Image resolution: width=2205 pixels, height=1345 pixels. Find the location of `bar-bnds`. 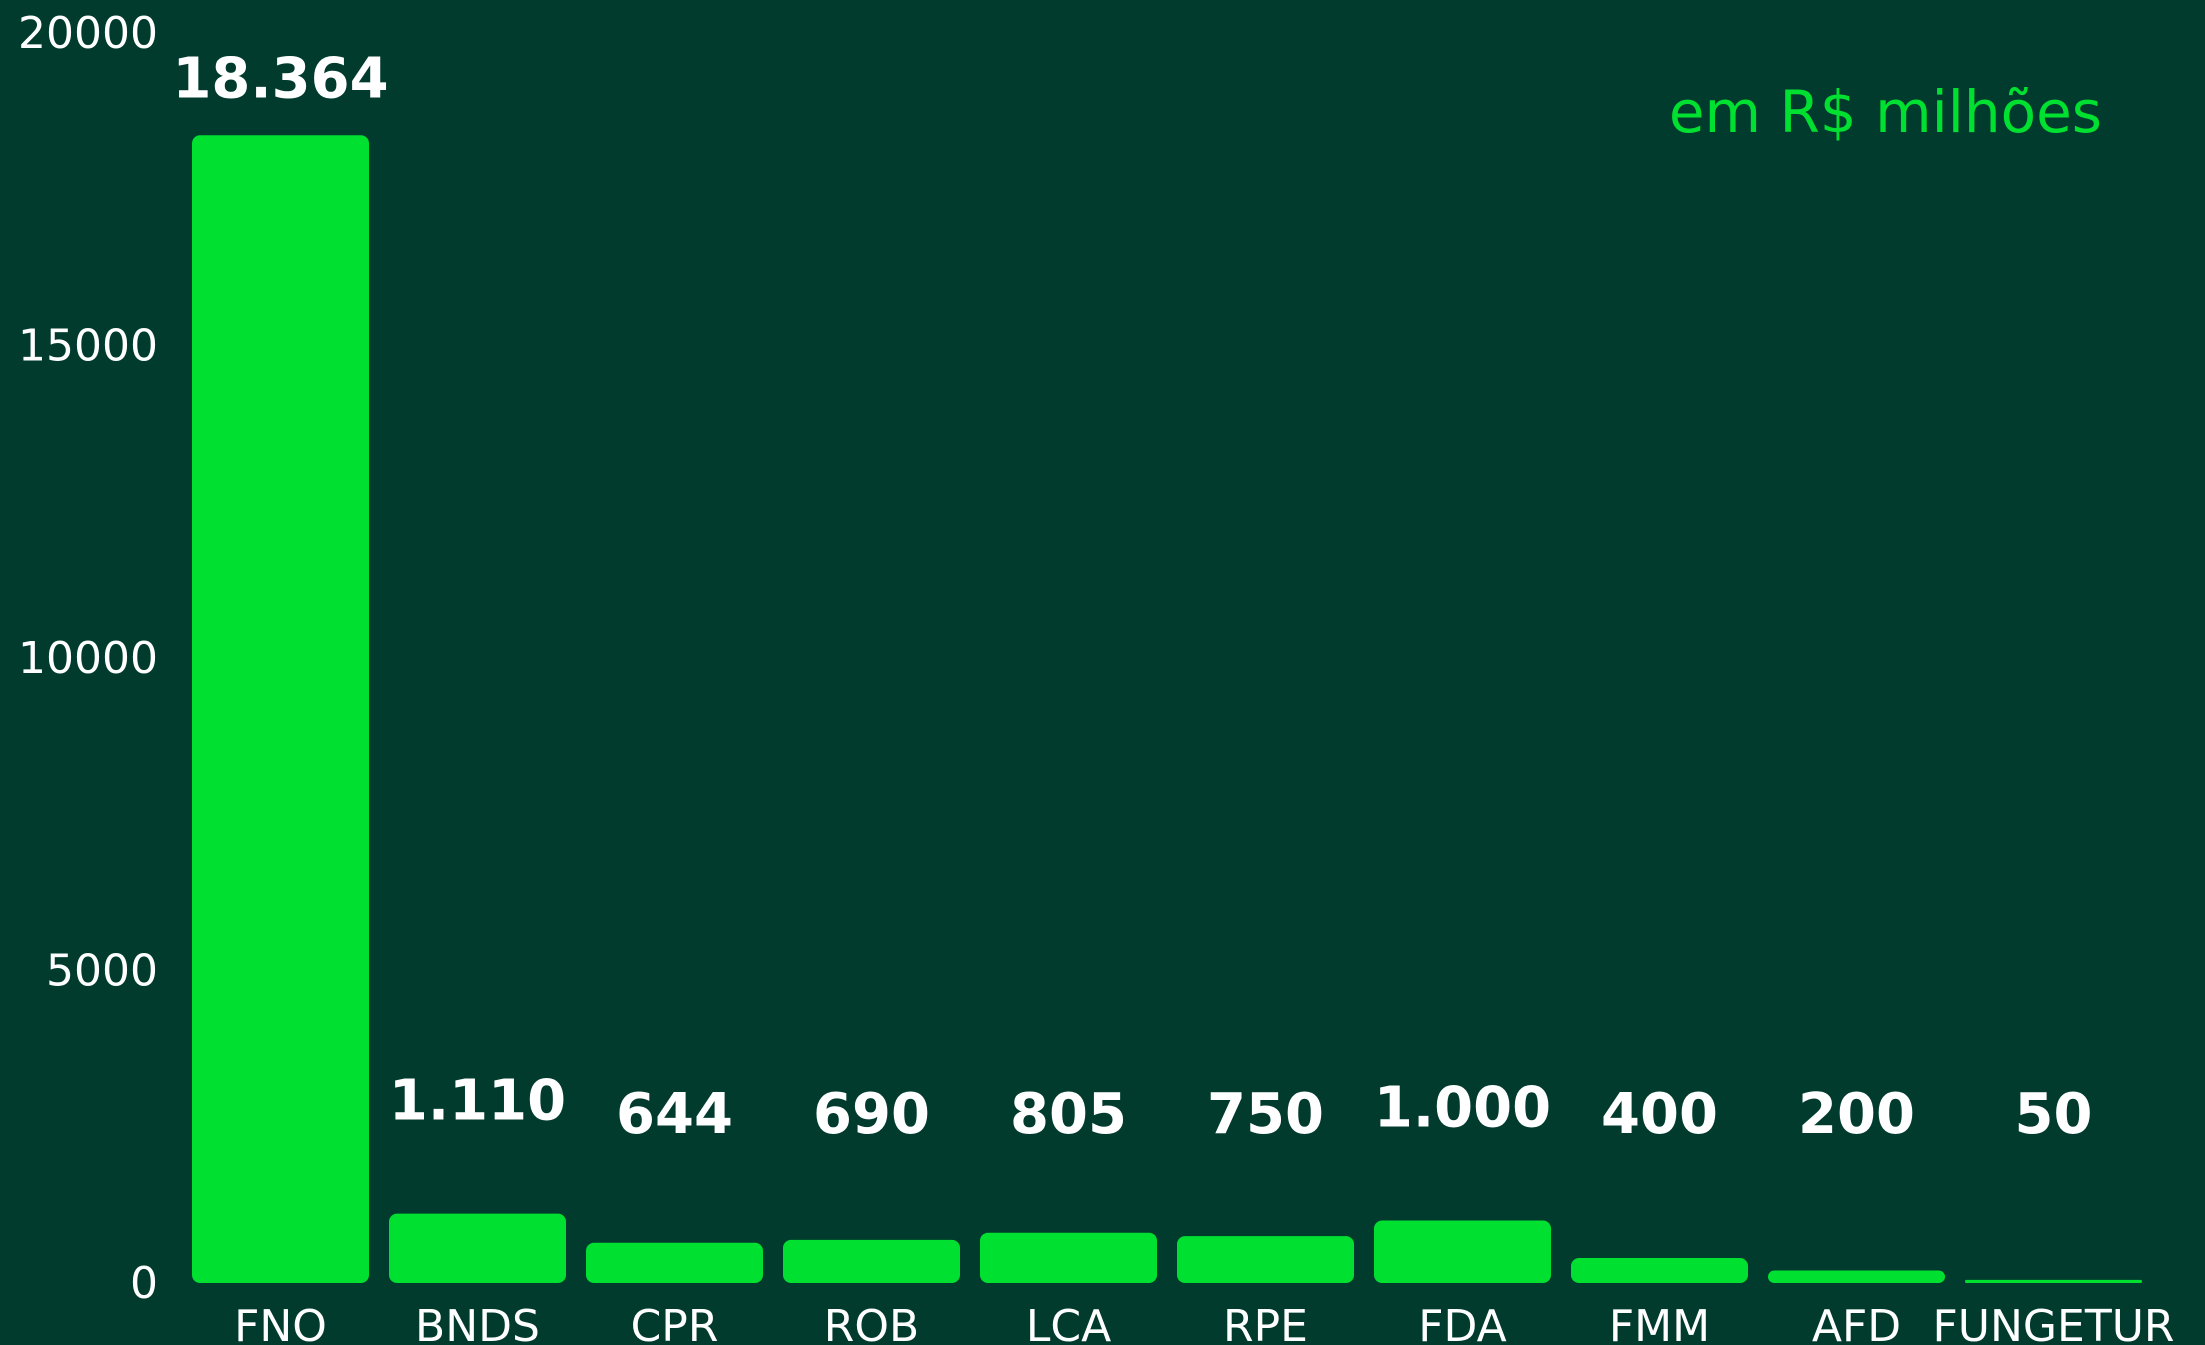

bar-bnds is located at coordinates (477, 1248).